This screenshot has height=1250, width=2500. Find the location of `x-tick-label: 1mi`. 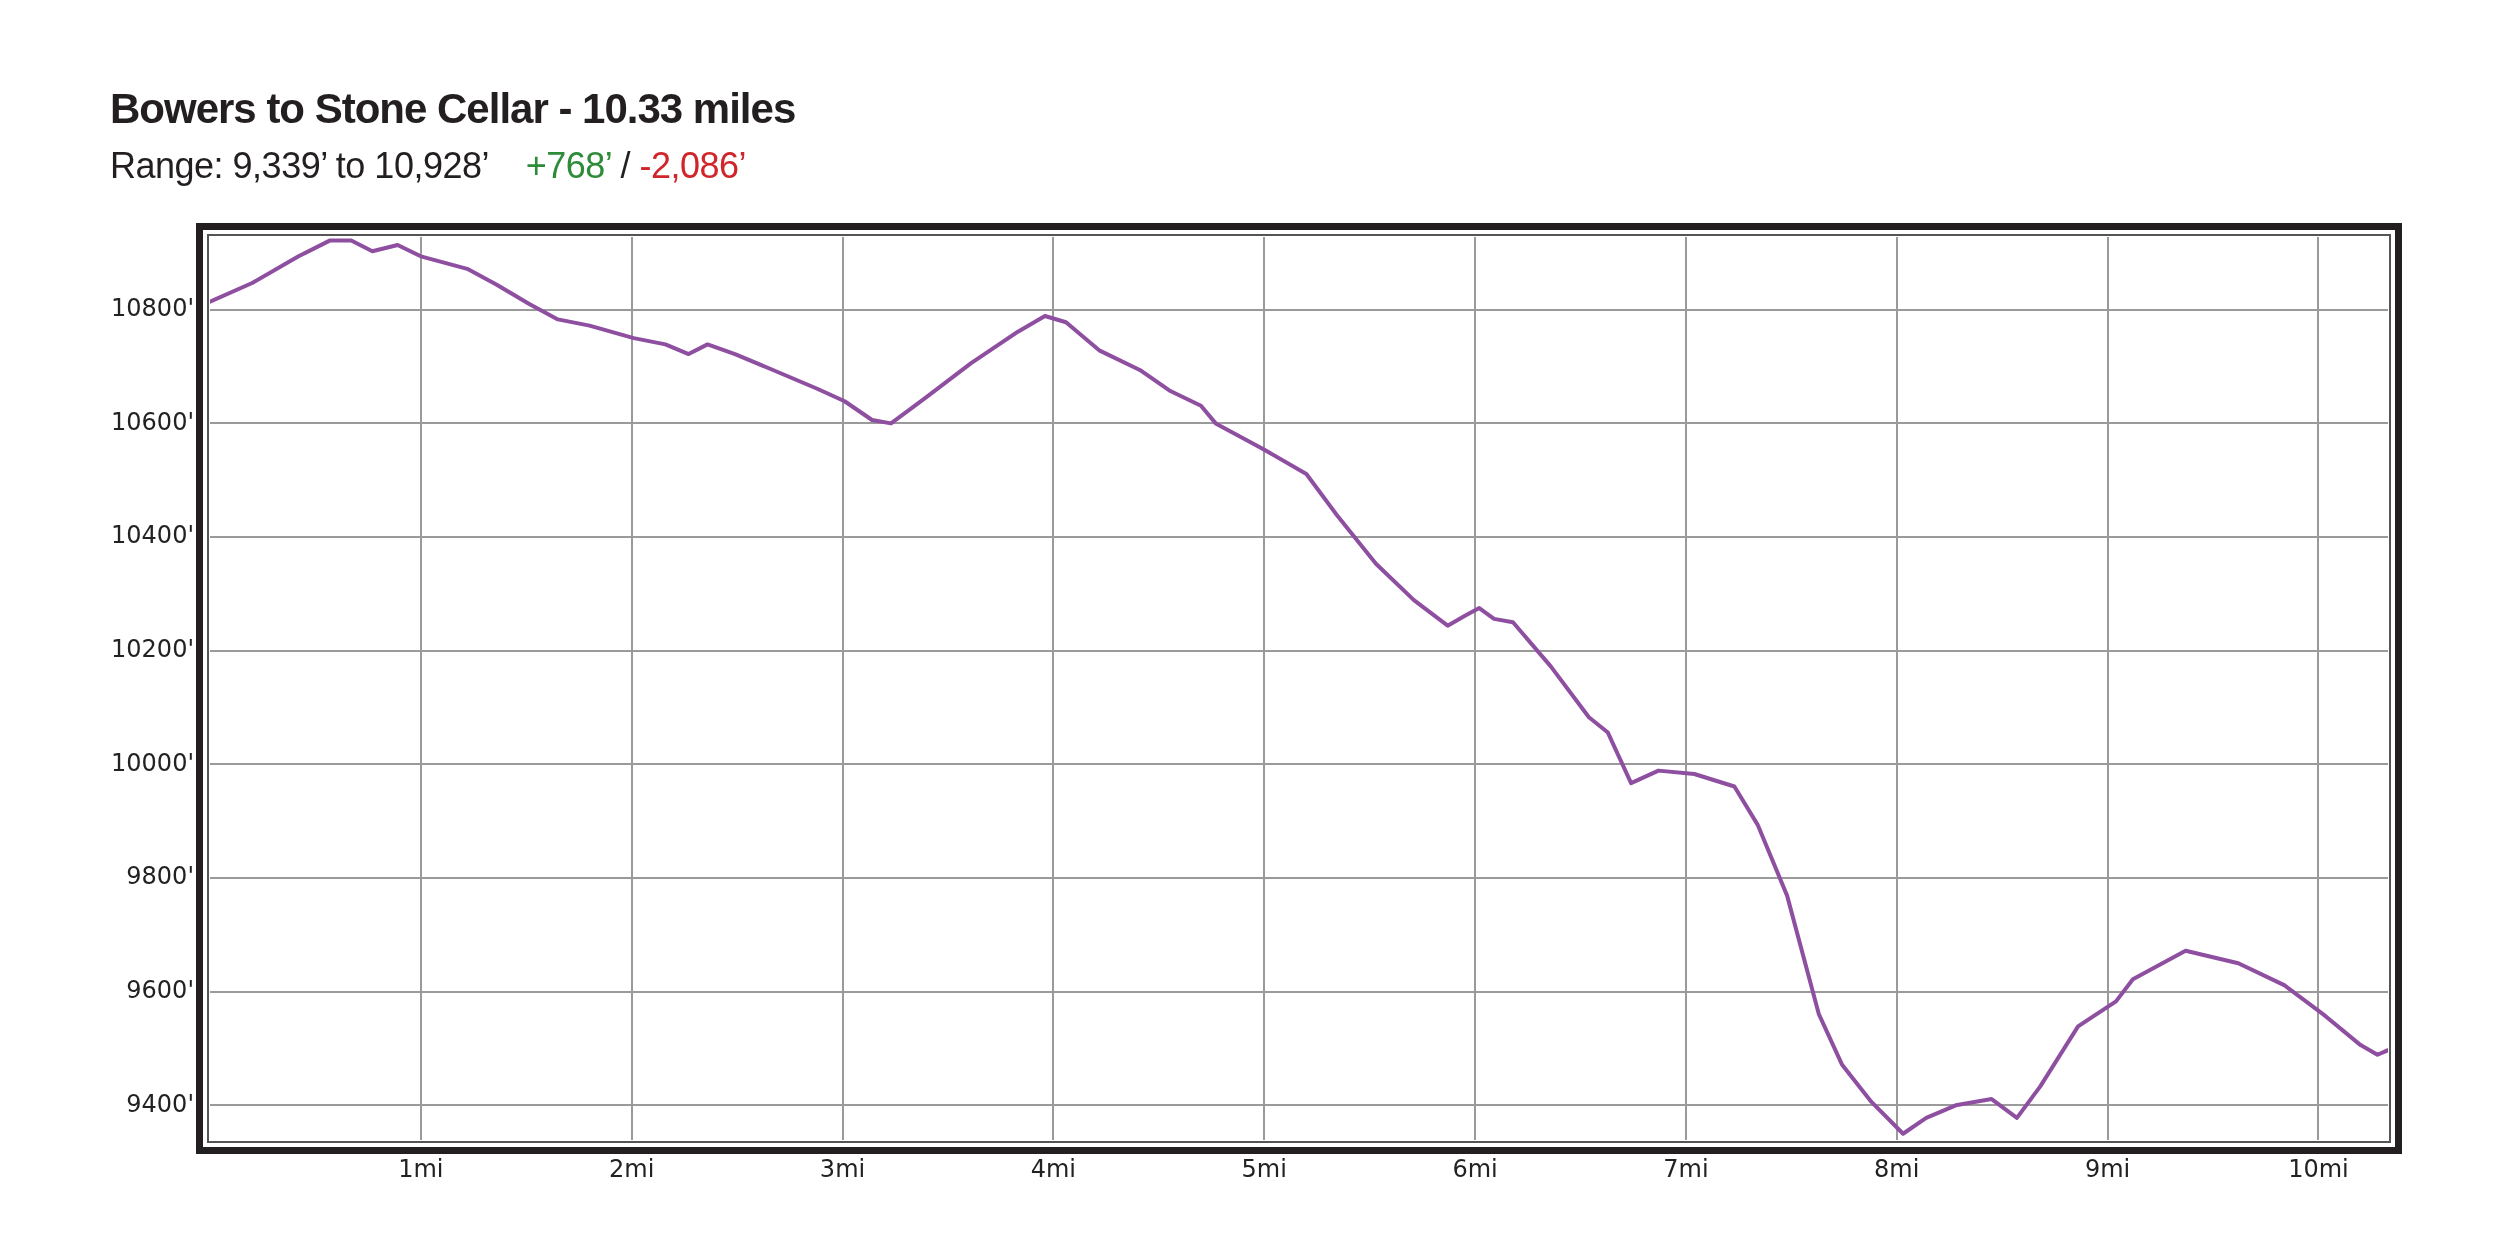

x-tick-label: 1mi is located at coordinates (421, 1168).